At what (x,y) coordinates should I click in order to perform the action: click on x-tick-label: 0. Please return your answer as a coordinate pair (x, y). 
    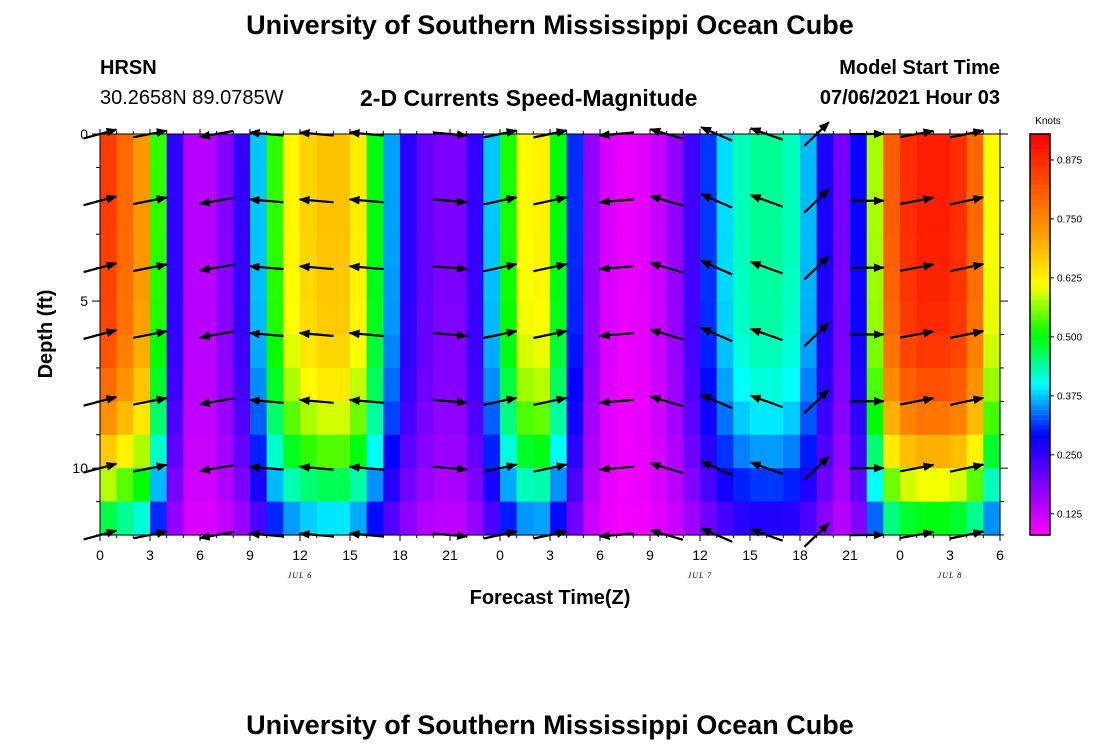
    Looking at the image, I should click on (100, 555).